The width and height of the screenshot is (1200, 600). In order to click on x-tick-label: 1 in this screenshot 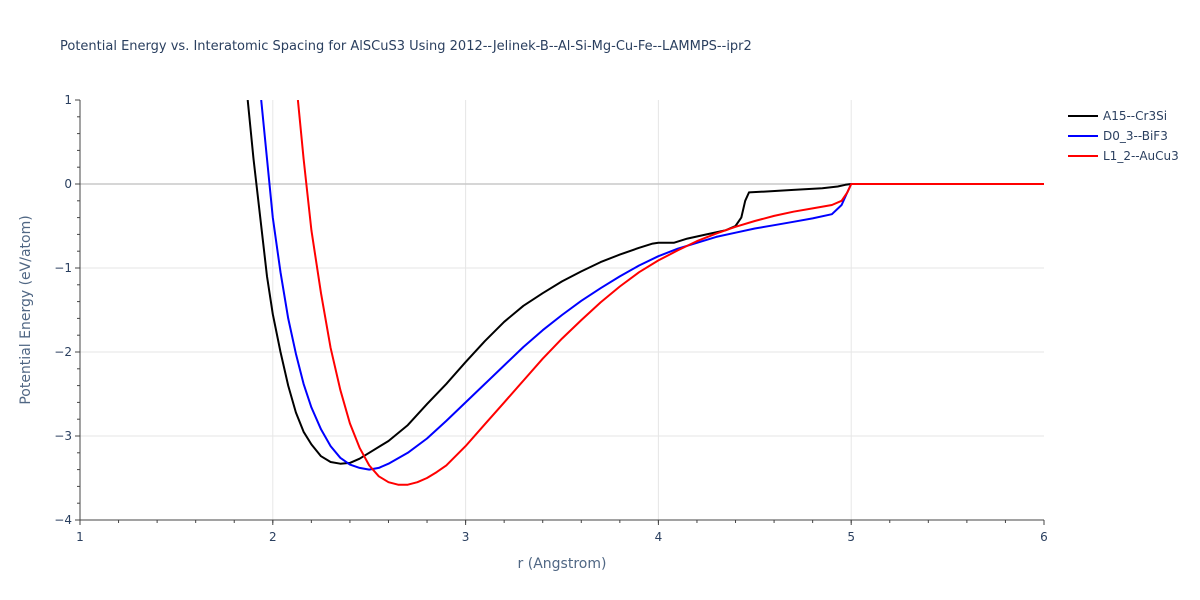, I will do `click(80, 537)`.